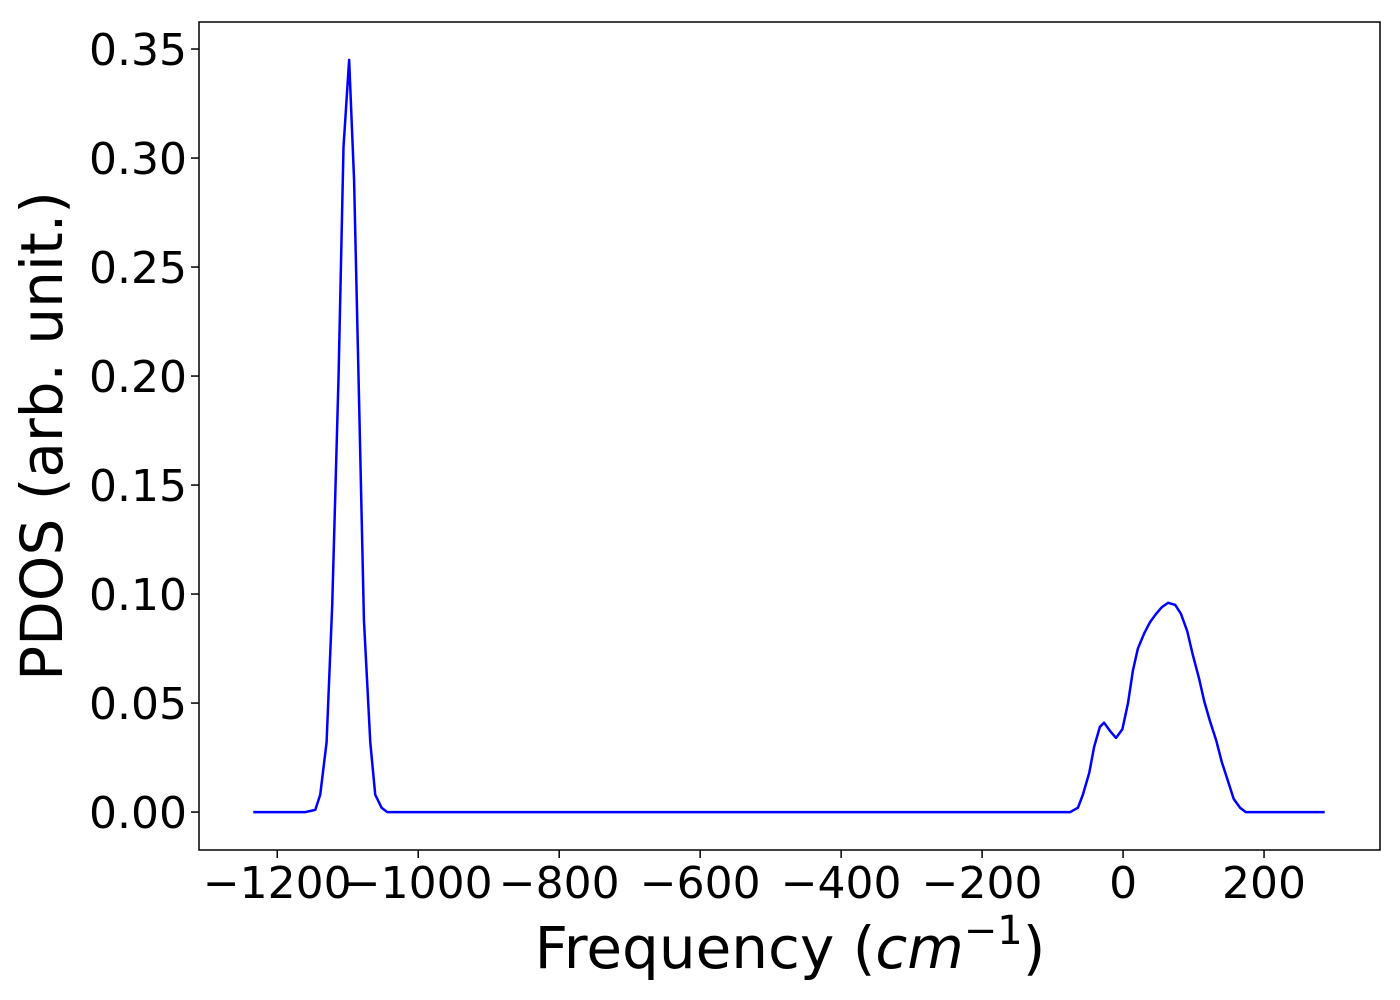  I want to click on x-tick-label: −1000, so click(418, 883).